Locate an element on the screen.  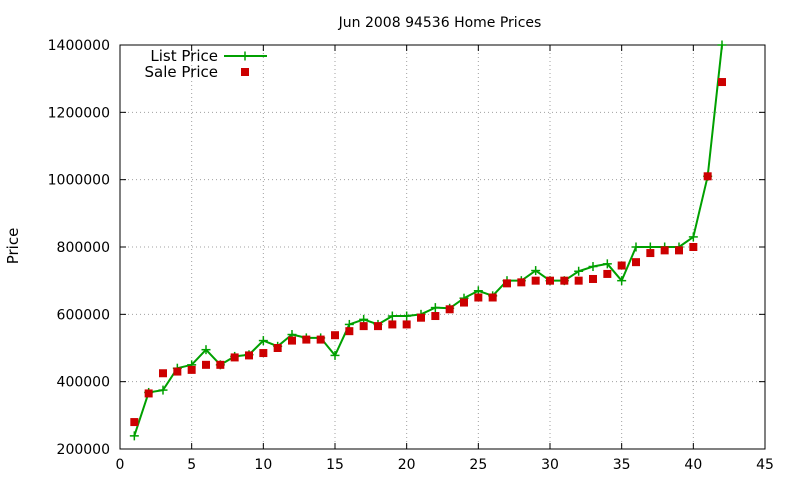
legend: List Price Sale Price is located at coordinates (206, 64).